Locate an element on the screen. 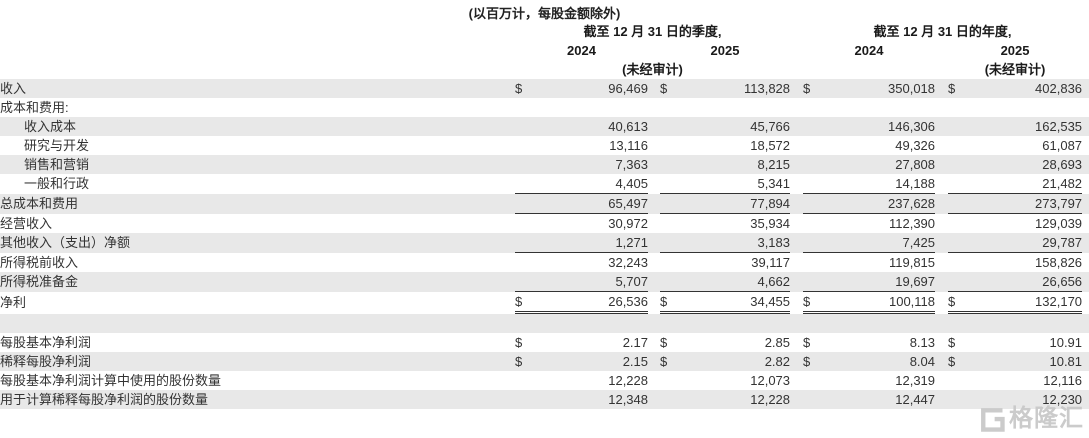 The height and width of the screenshot is (438, 1089). row-label: 用于计算稀释每股净利润的股份数量 is located at coordinates (257, 399).